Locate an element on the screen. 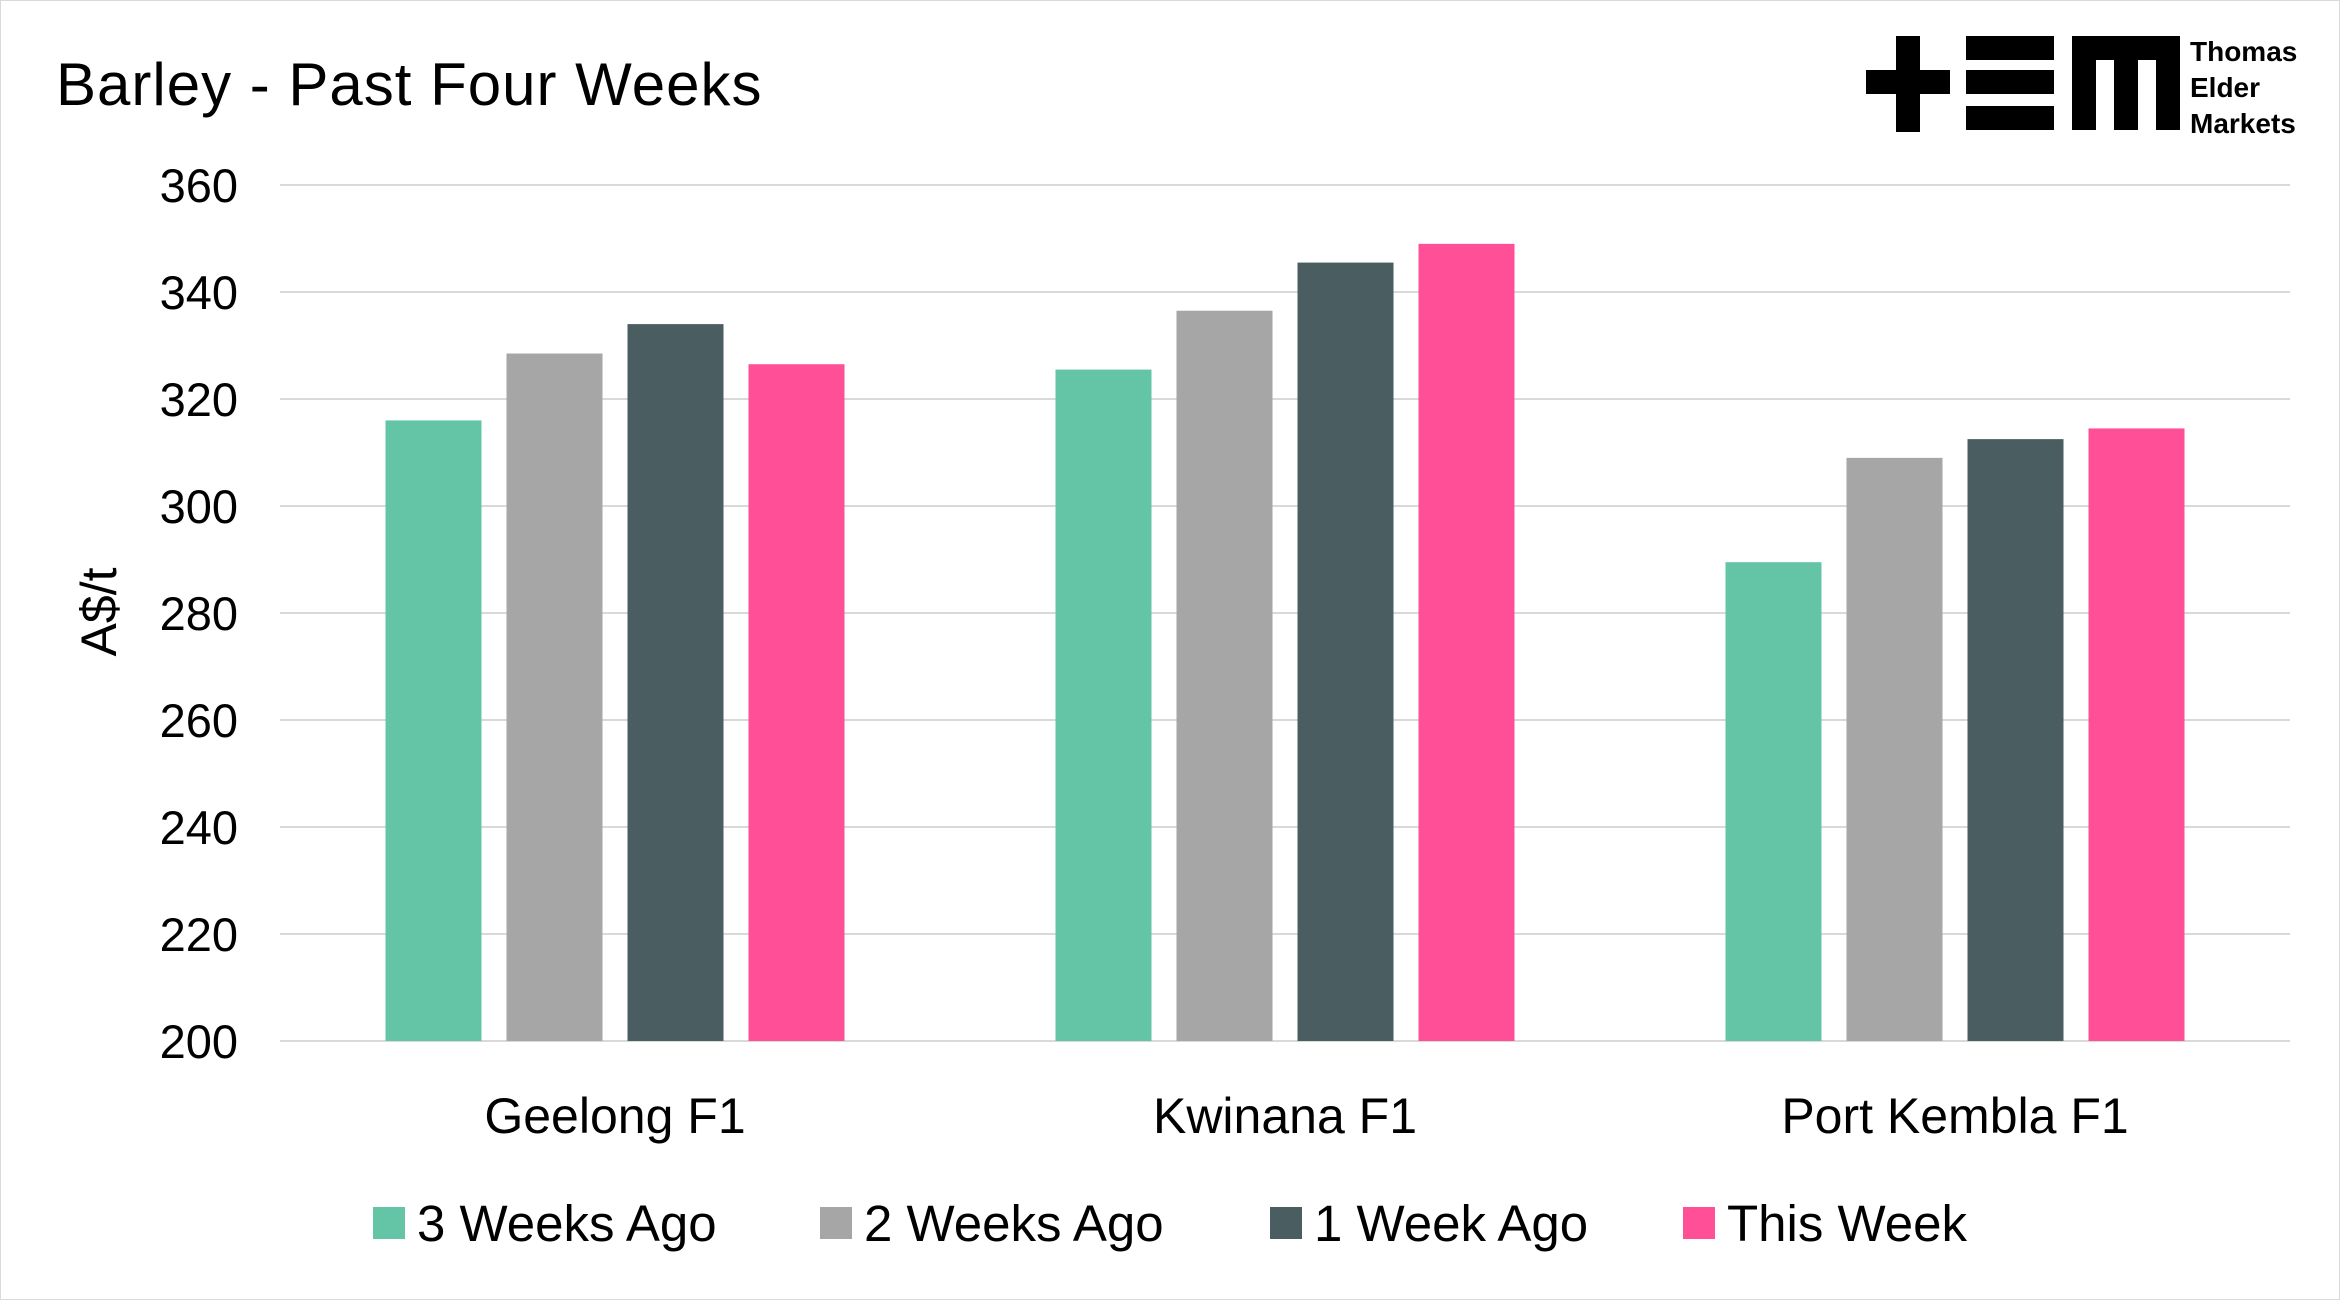  legend-label: 3 Weeks Ago is located at coordinates (567, 1223).